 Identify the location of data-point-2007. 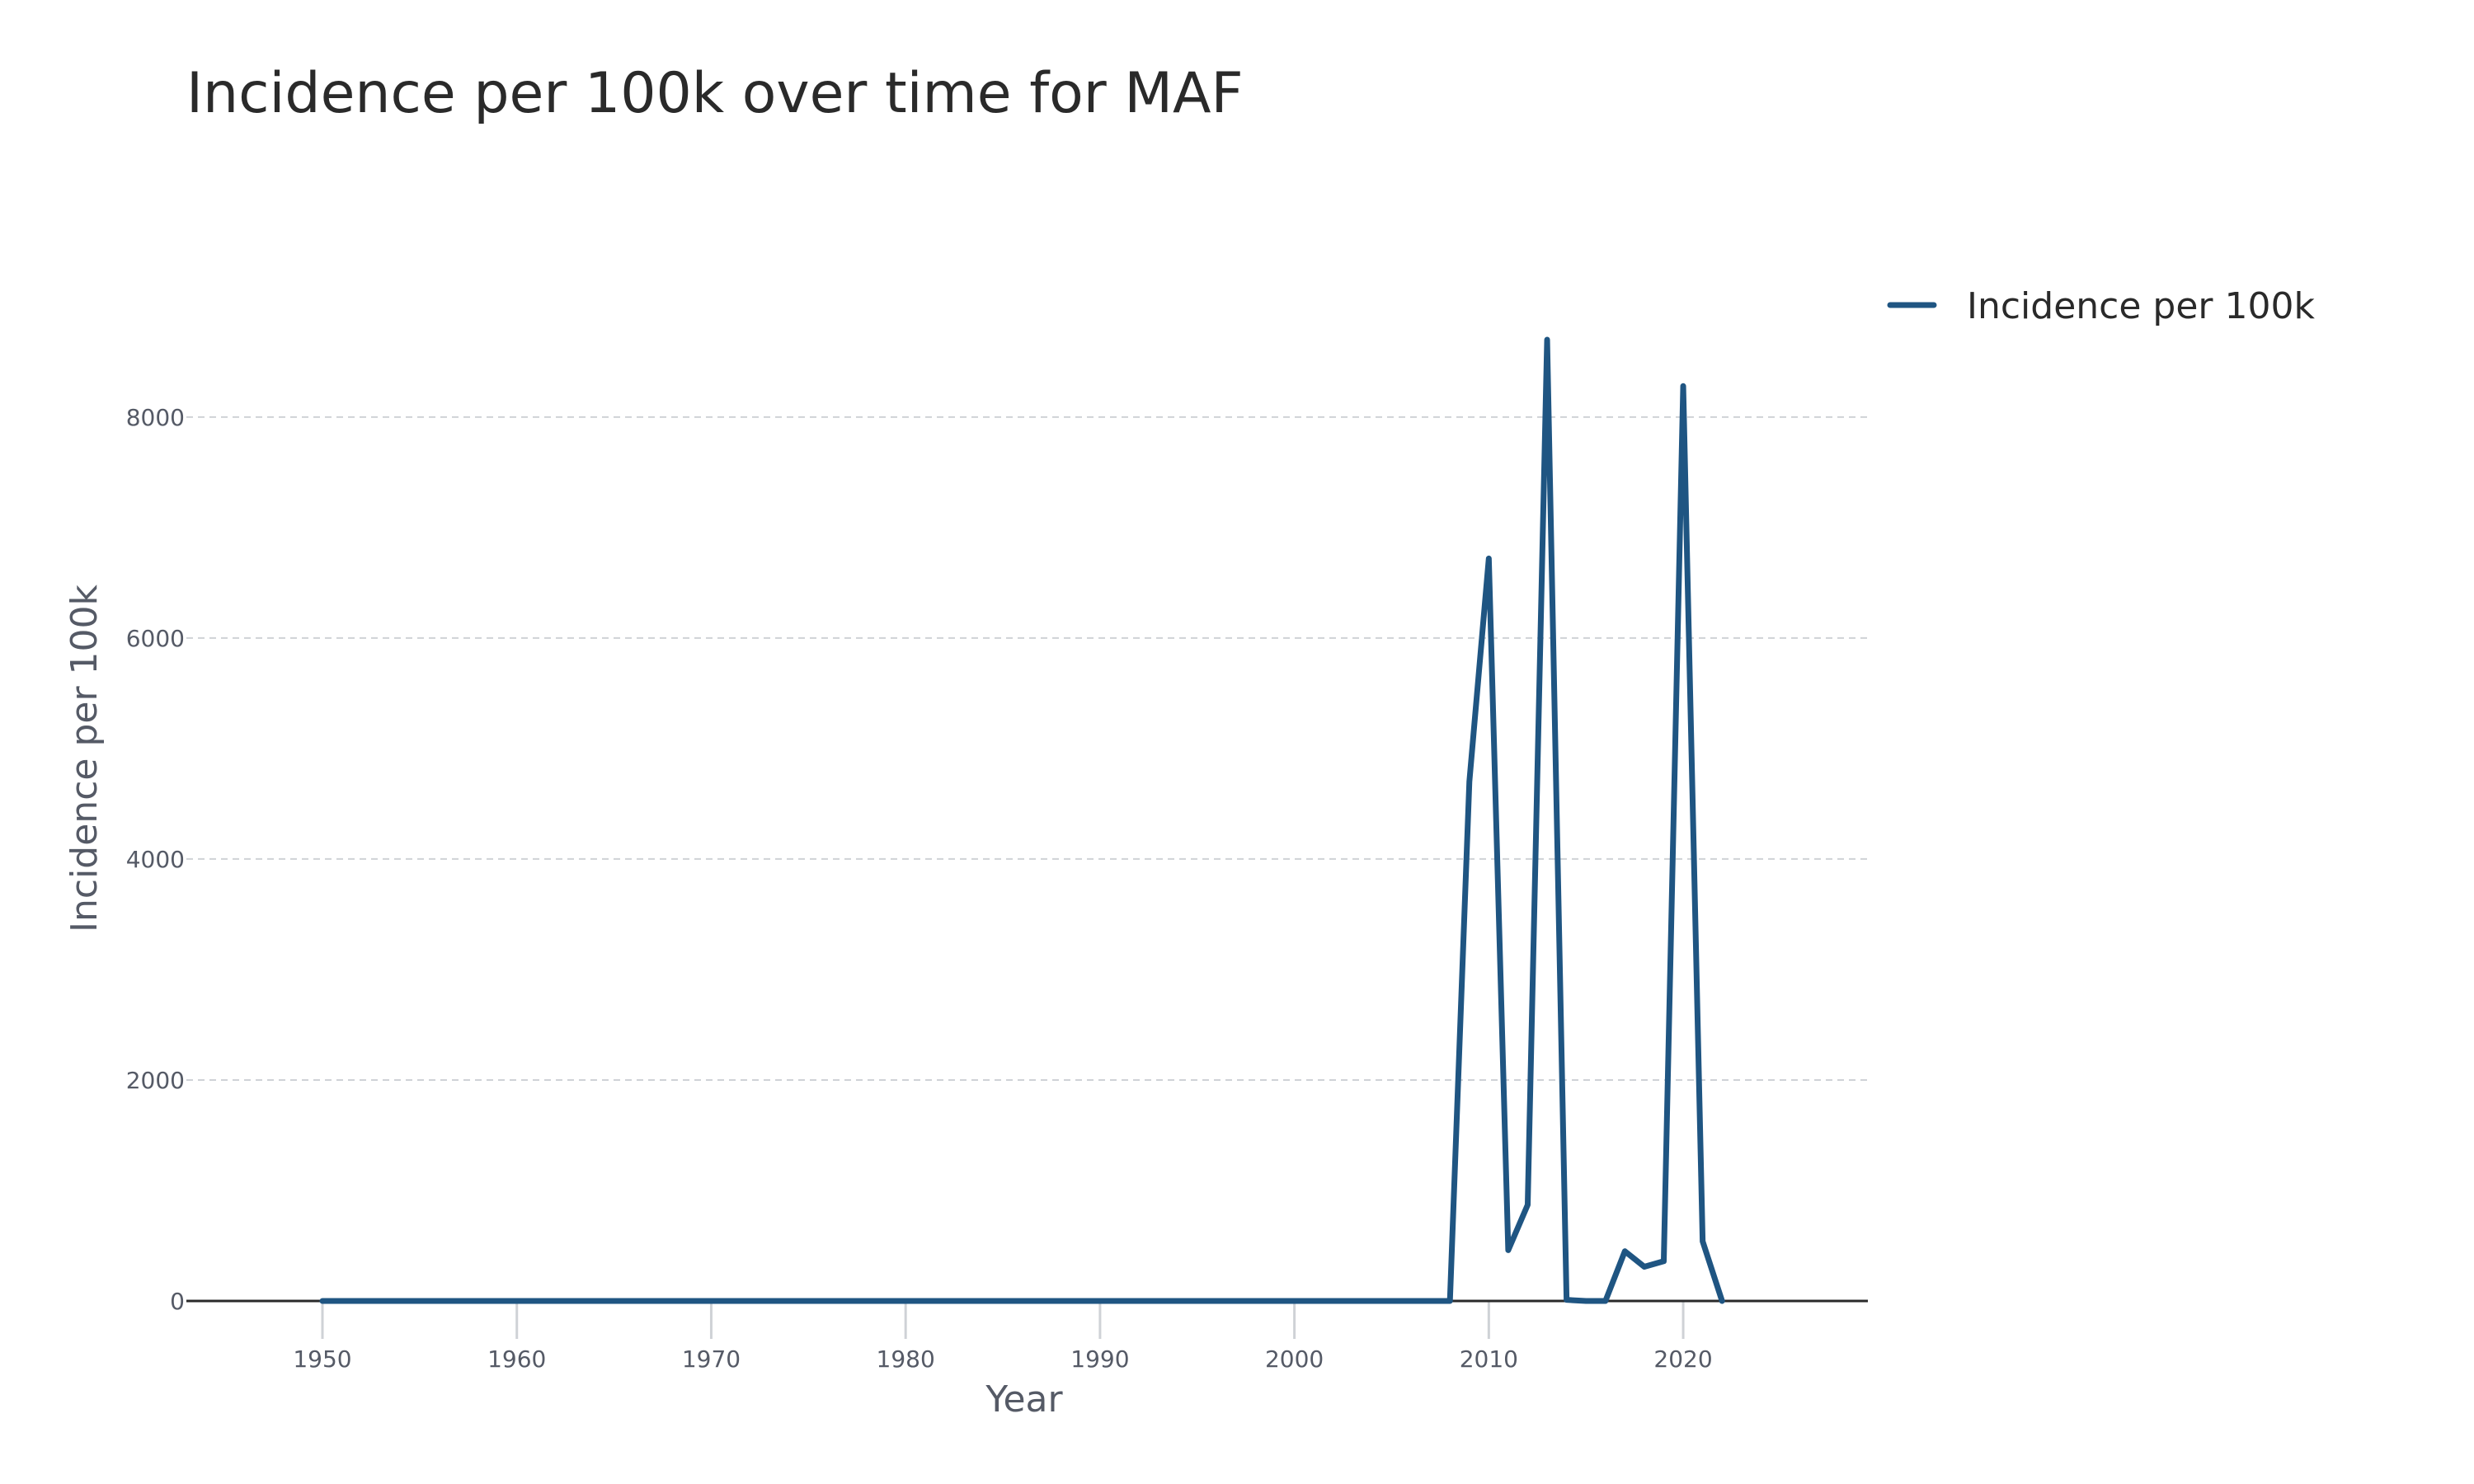
(1430, 1300).